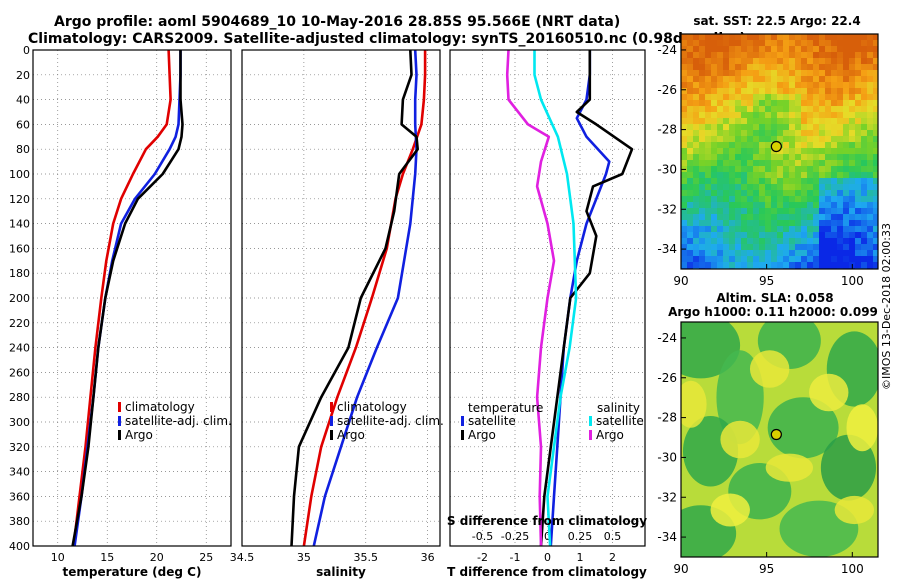 This screenshot has height=580, width=900. Describe the element at coordinates (157, 557) in the screenshot. I see `x-tick-label: 20` at that location.